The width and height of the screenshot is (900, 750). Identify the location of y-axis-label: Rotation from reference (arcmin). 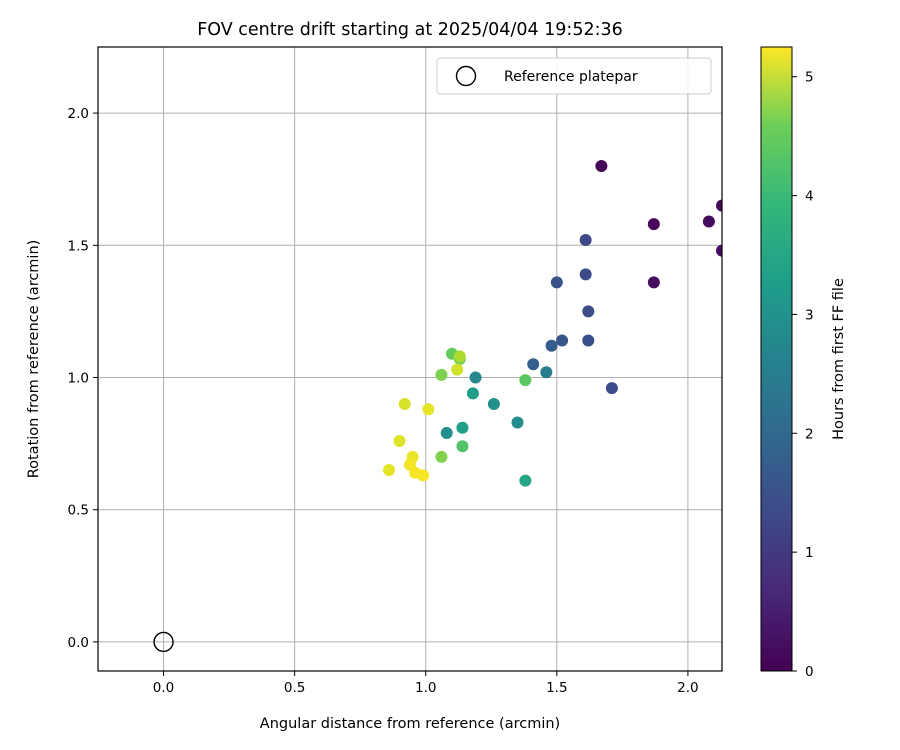
(34, 359).